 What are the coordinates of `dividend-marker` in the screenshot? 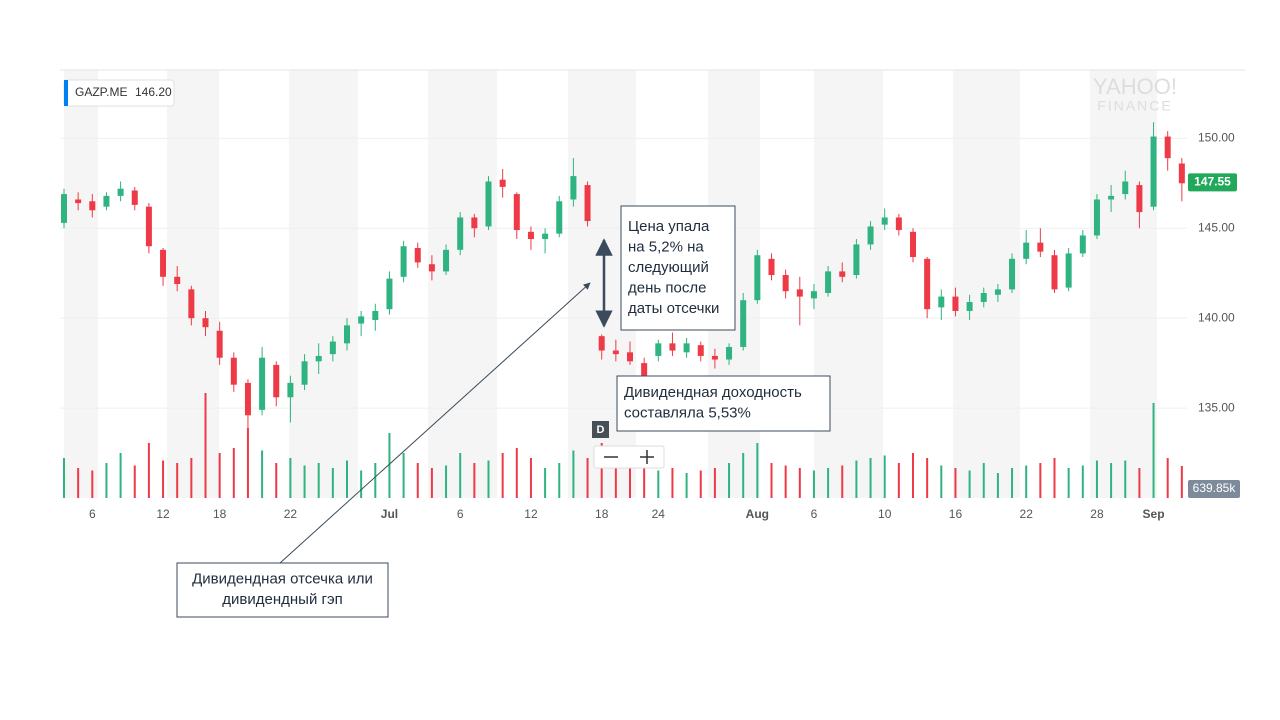 It's located at (600, 429).